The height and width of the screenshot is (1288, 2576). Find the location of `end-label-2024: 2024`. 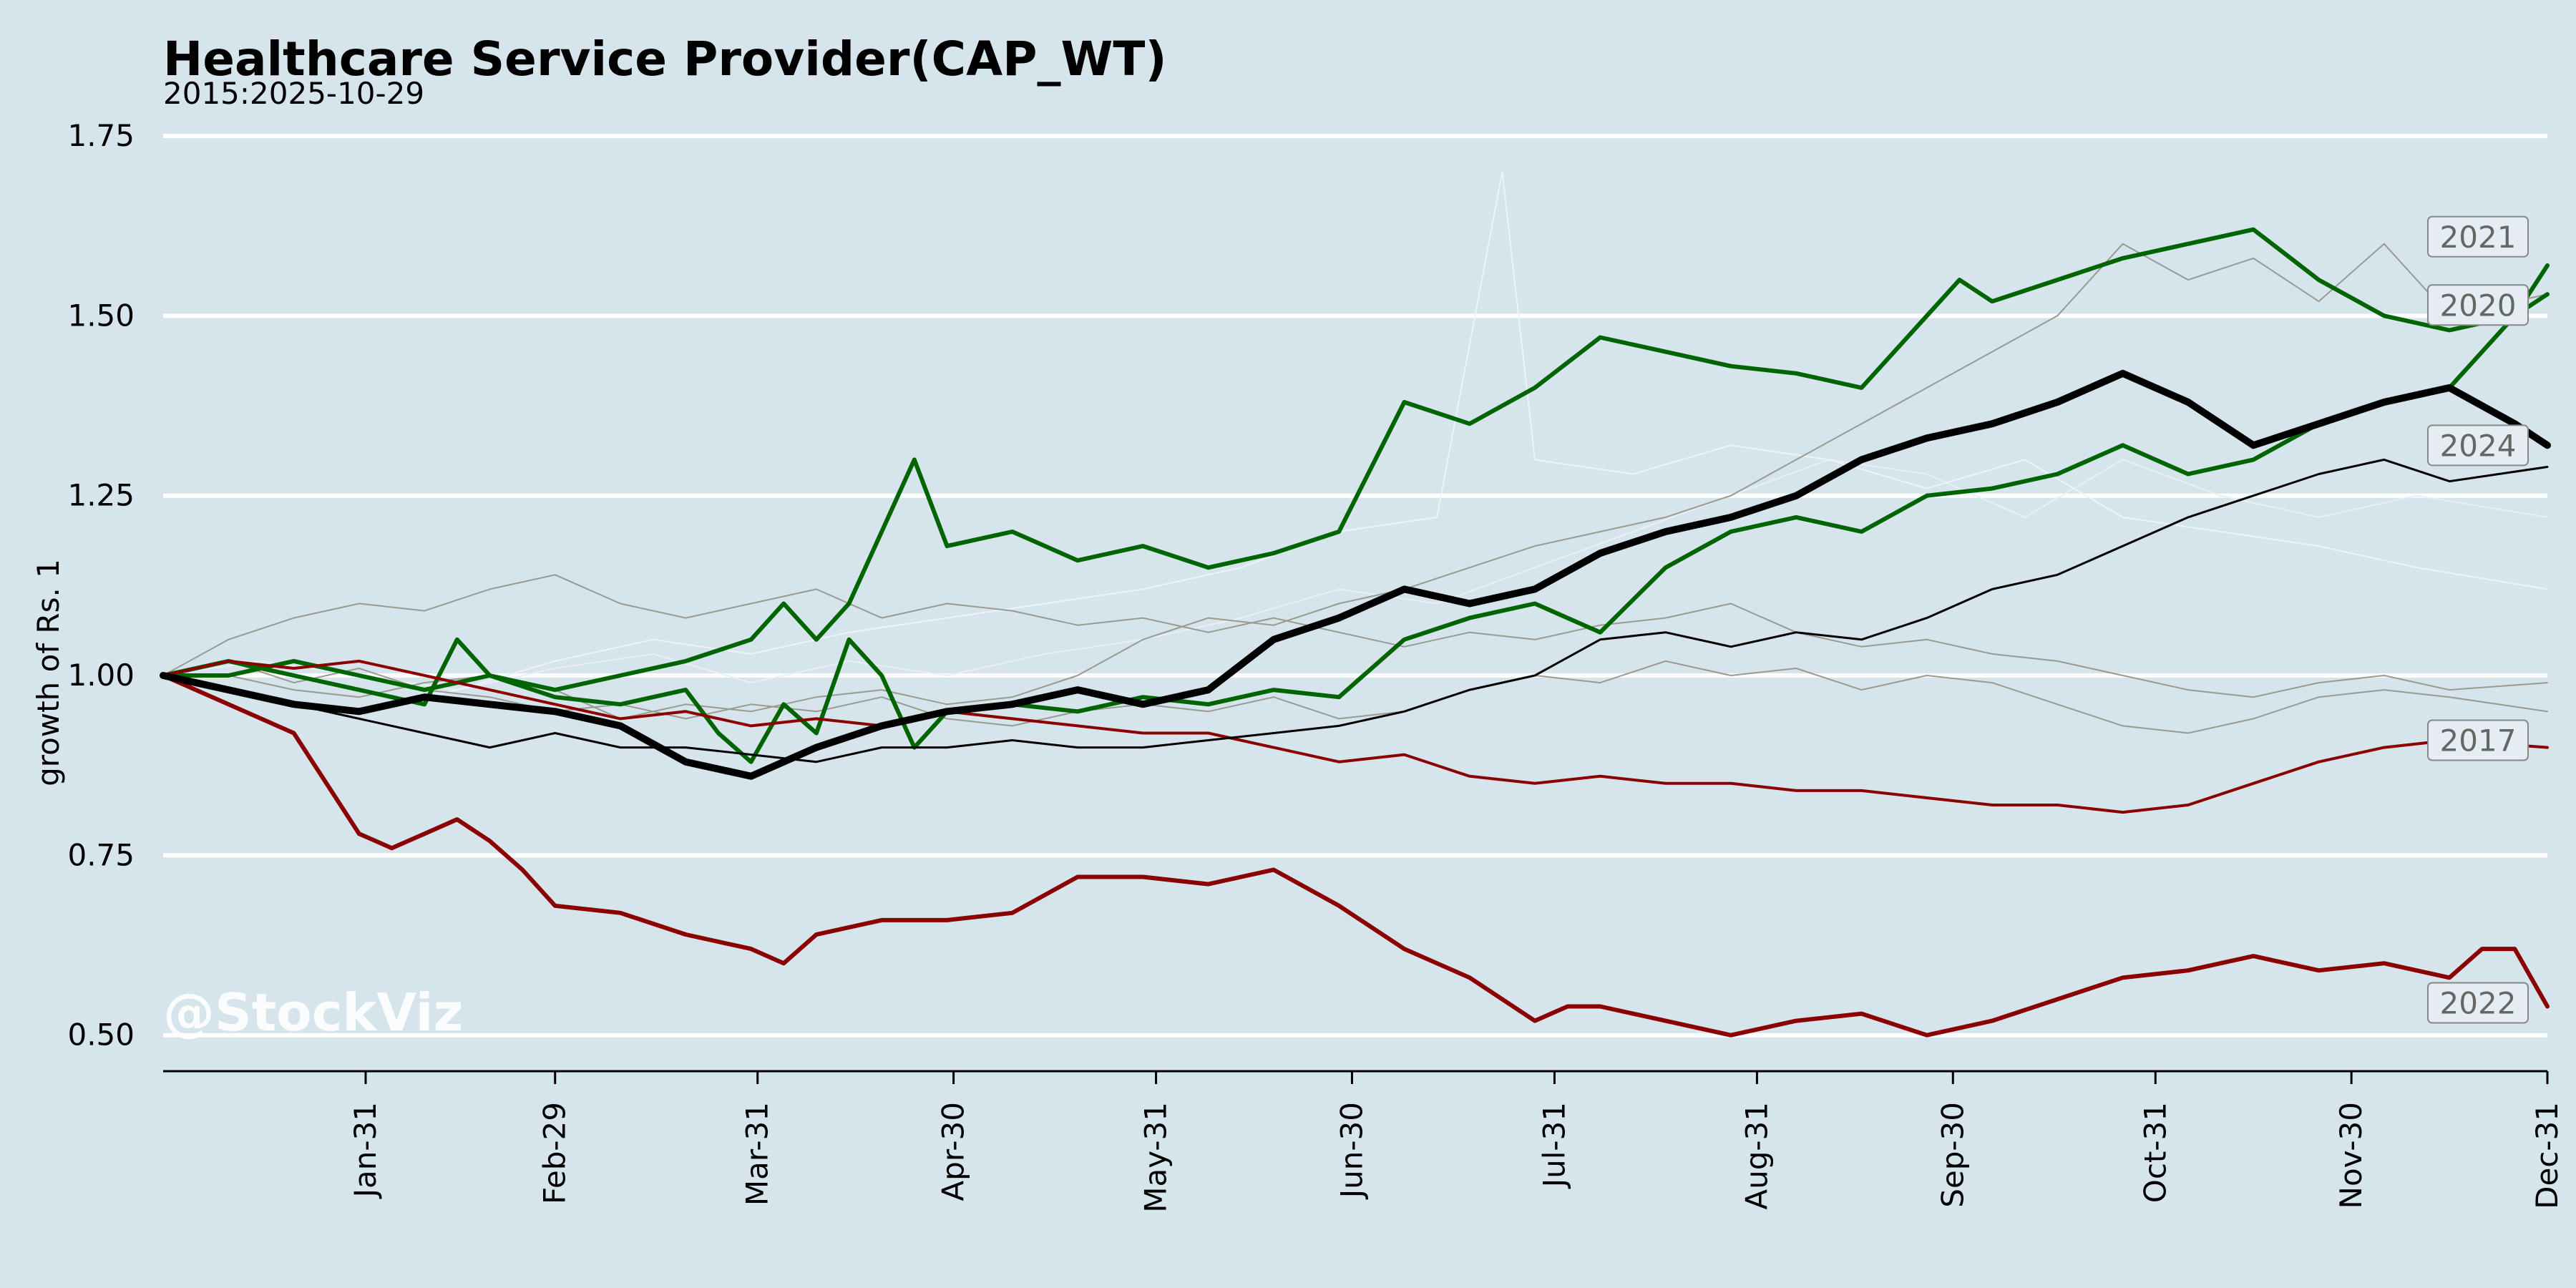

end-label-2024: 2024 is located at coordinates (2478, 445).